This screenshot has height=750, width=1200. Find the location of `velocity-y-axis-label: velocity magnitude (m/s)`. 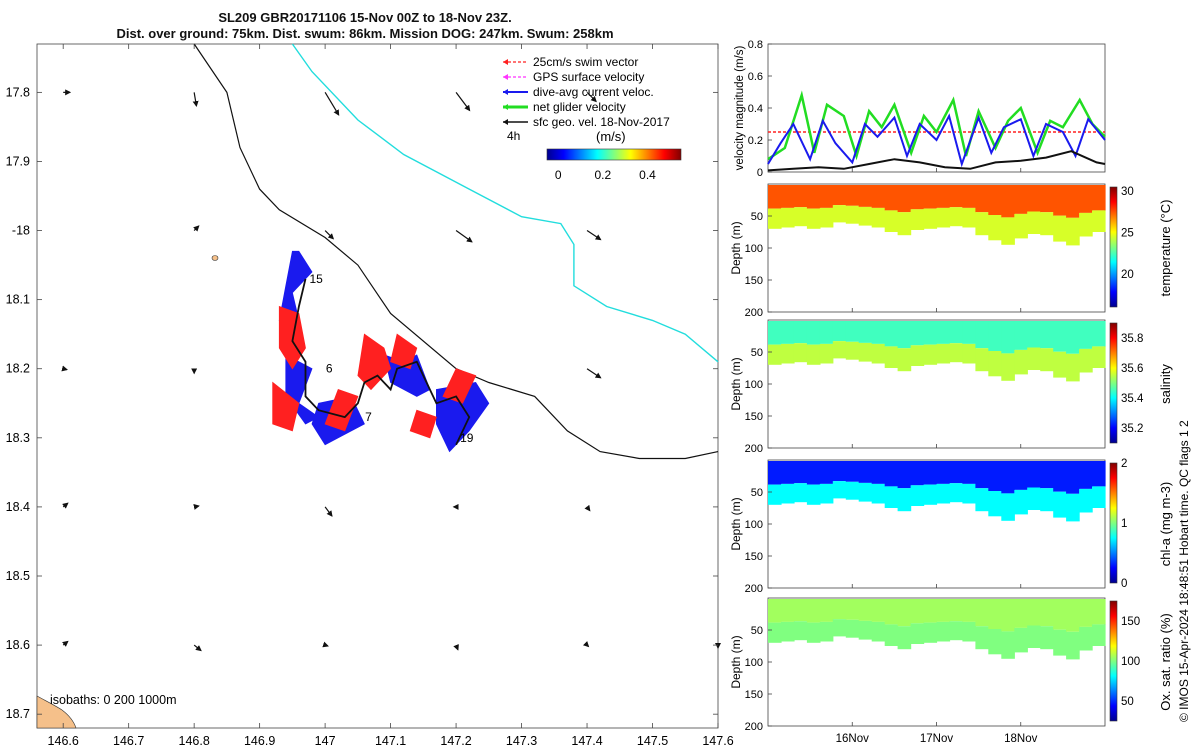

velocity-y-axis-label: velocity magnitude (m/s) is located at coordinates (740, 108).